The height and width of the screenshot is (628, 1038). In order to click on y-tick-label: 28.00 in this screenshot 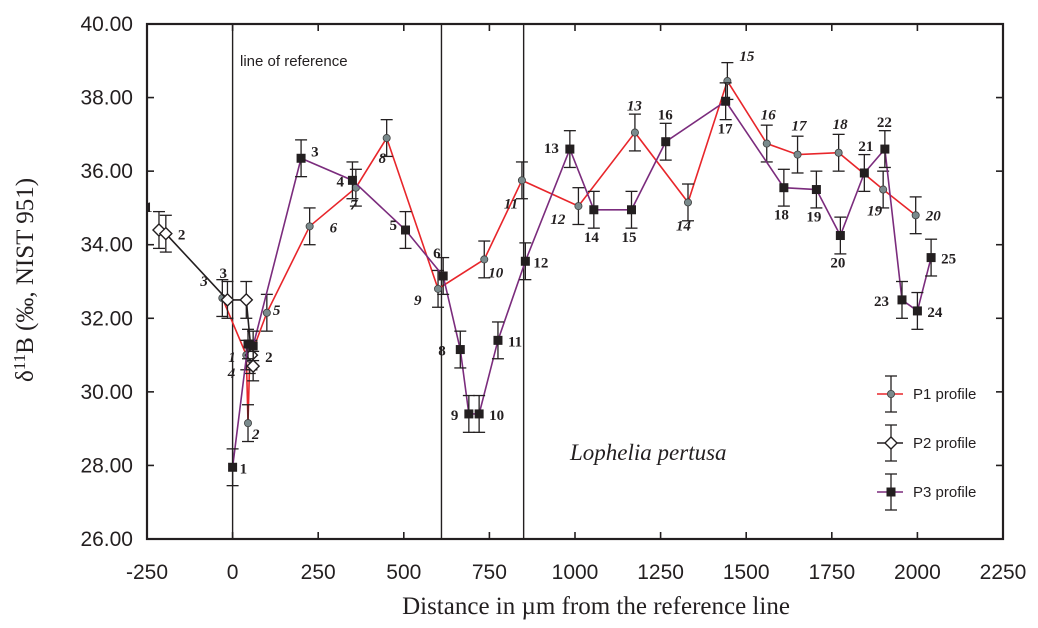, I will do `click(106, 465)`.